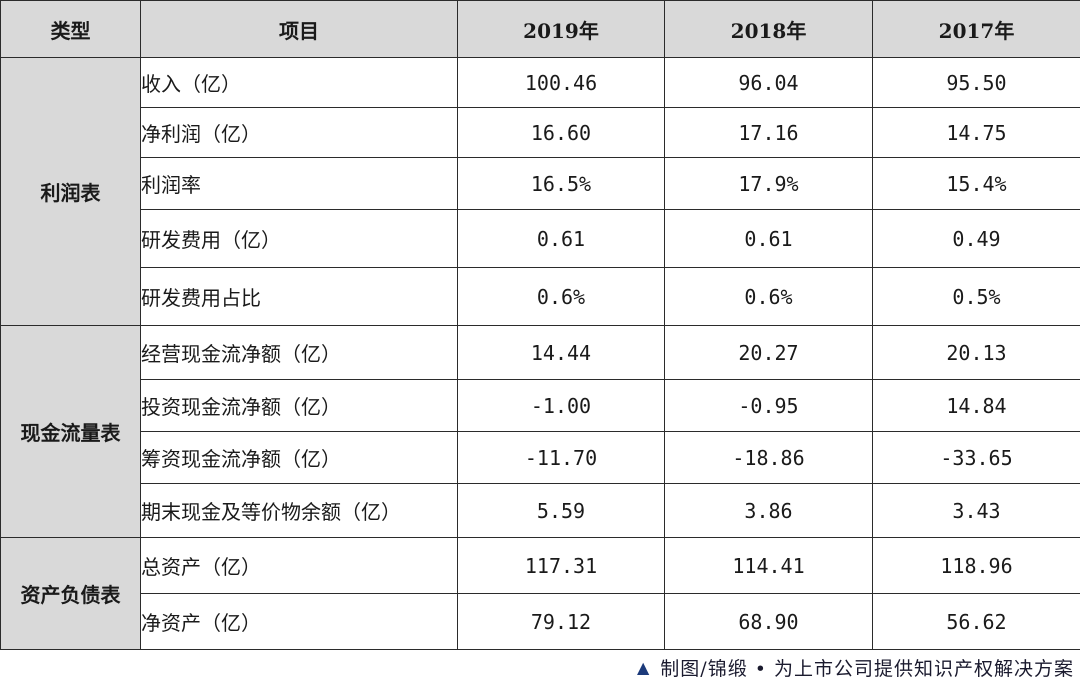 This screenshot has height=693, width=1080. I want to click on value-2019: 14.44, so click(561, 352).